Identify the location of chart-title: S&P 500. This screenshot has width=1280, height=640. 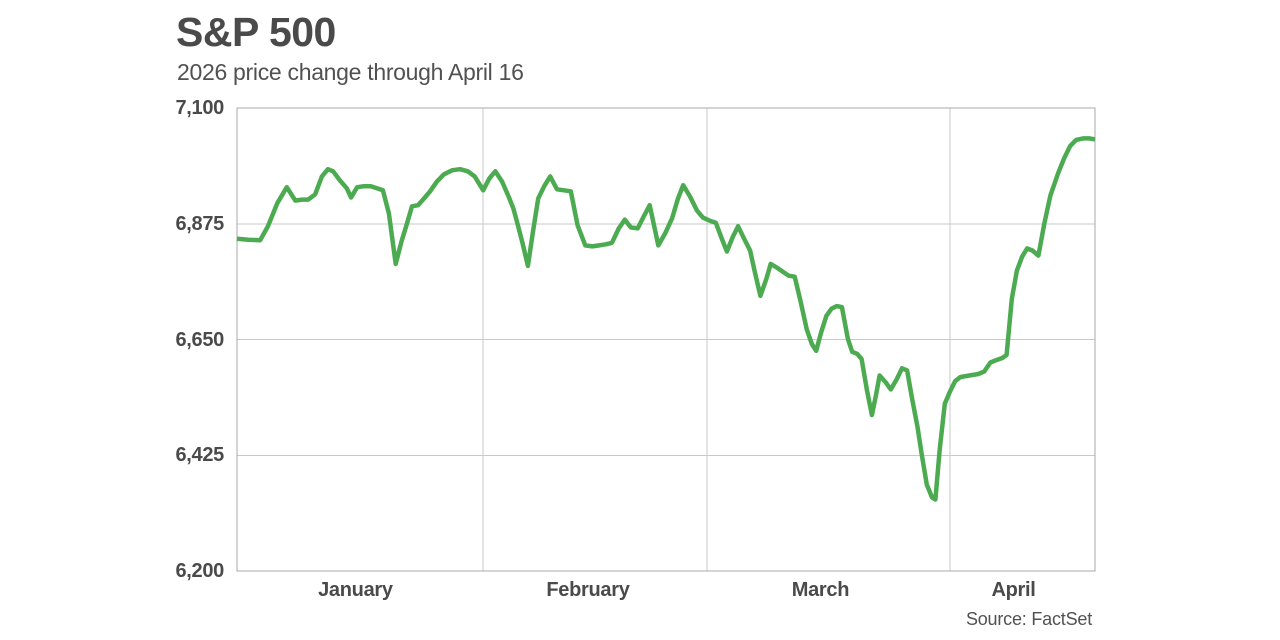
(256, 32).